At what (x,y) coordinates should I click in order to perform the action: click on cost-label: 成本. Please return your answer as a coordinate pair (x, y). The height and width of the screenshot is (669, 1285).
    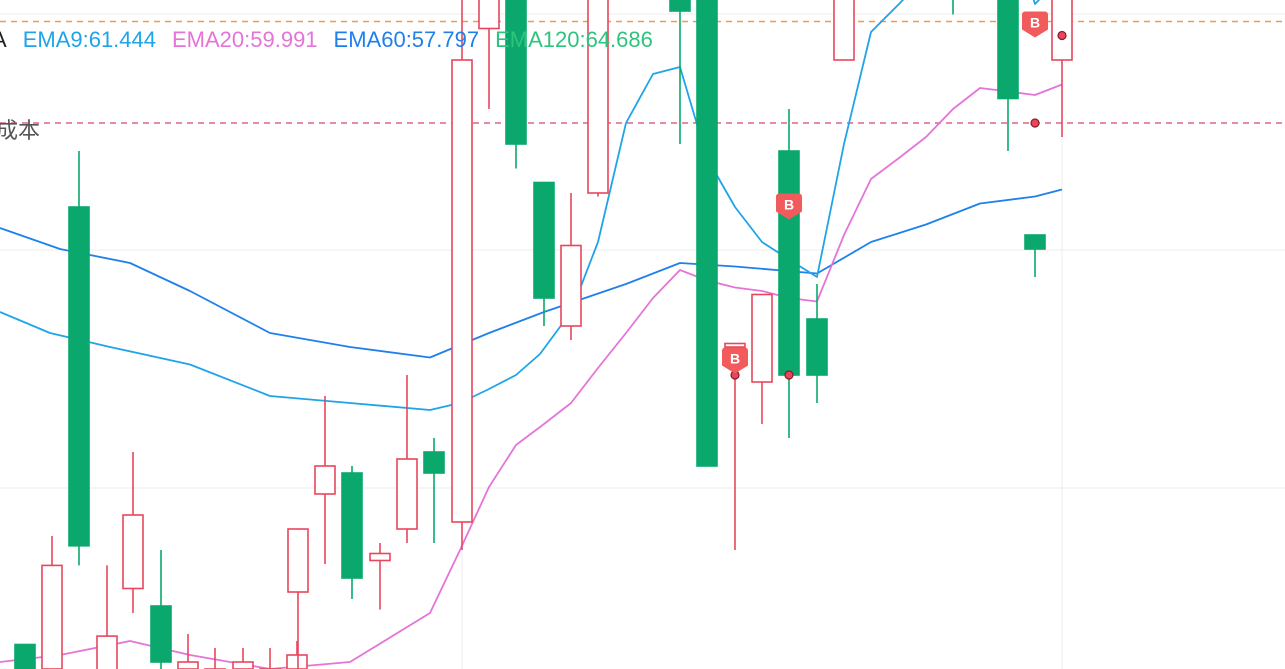
    Looking at the image, I should click on (20, 130).